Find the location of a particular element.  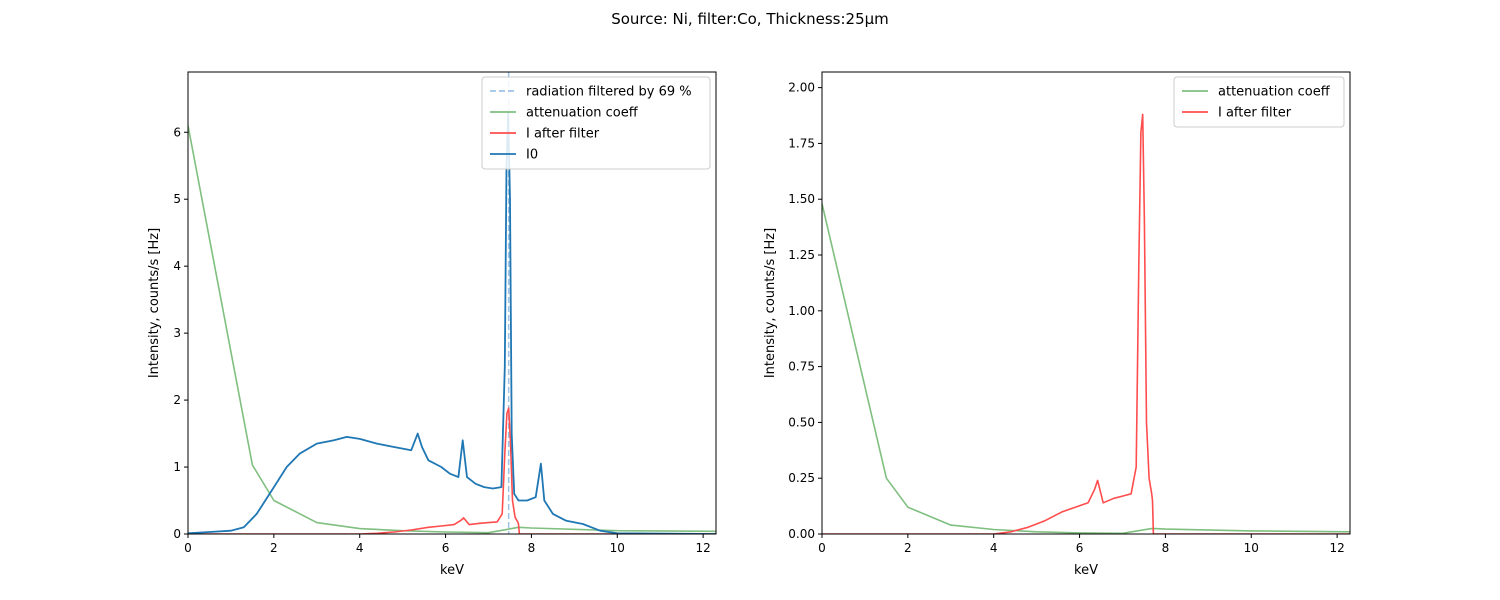

figure-suptitle: Source: Ni, filter:Co, Thickness:25µm is located at coordinates (750, 19).